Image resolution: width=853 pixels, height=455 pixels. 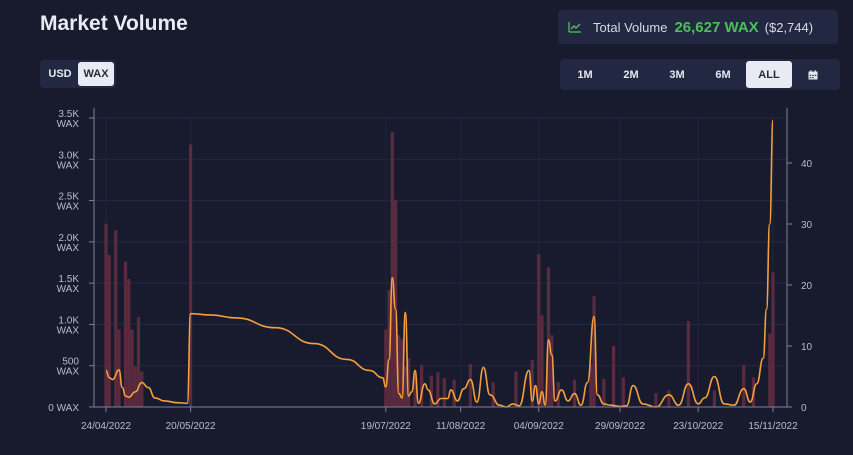 I want to click on right-tick-label: 0, so click(x=804, y=408).